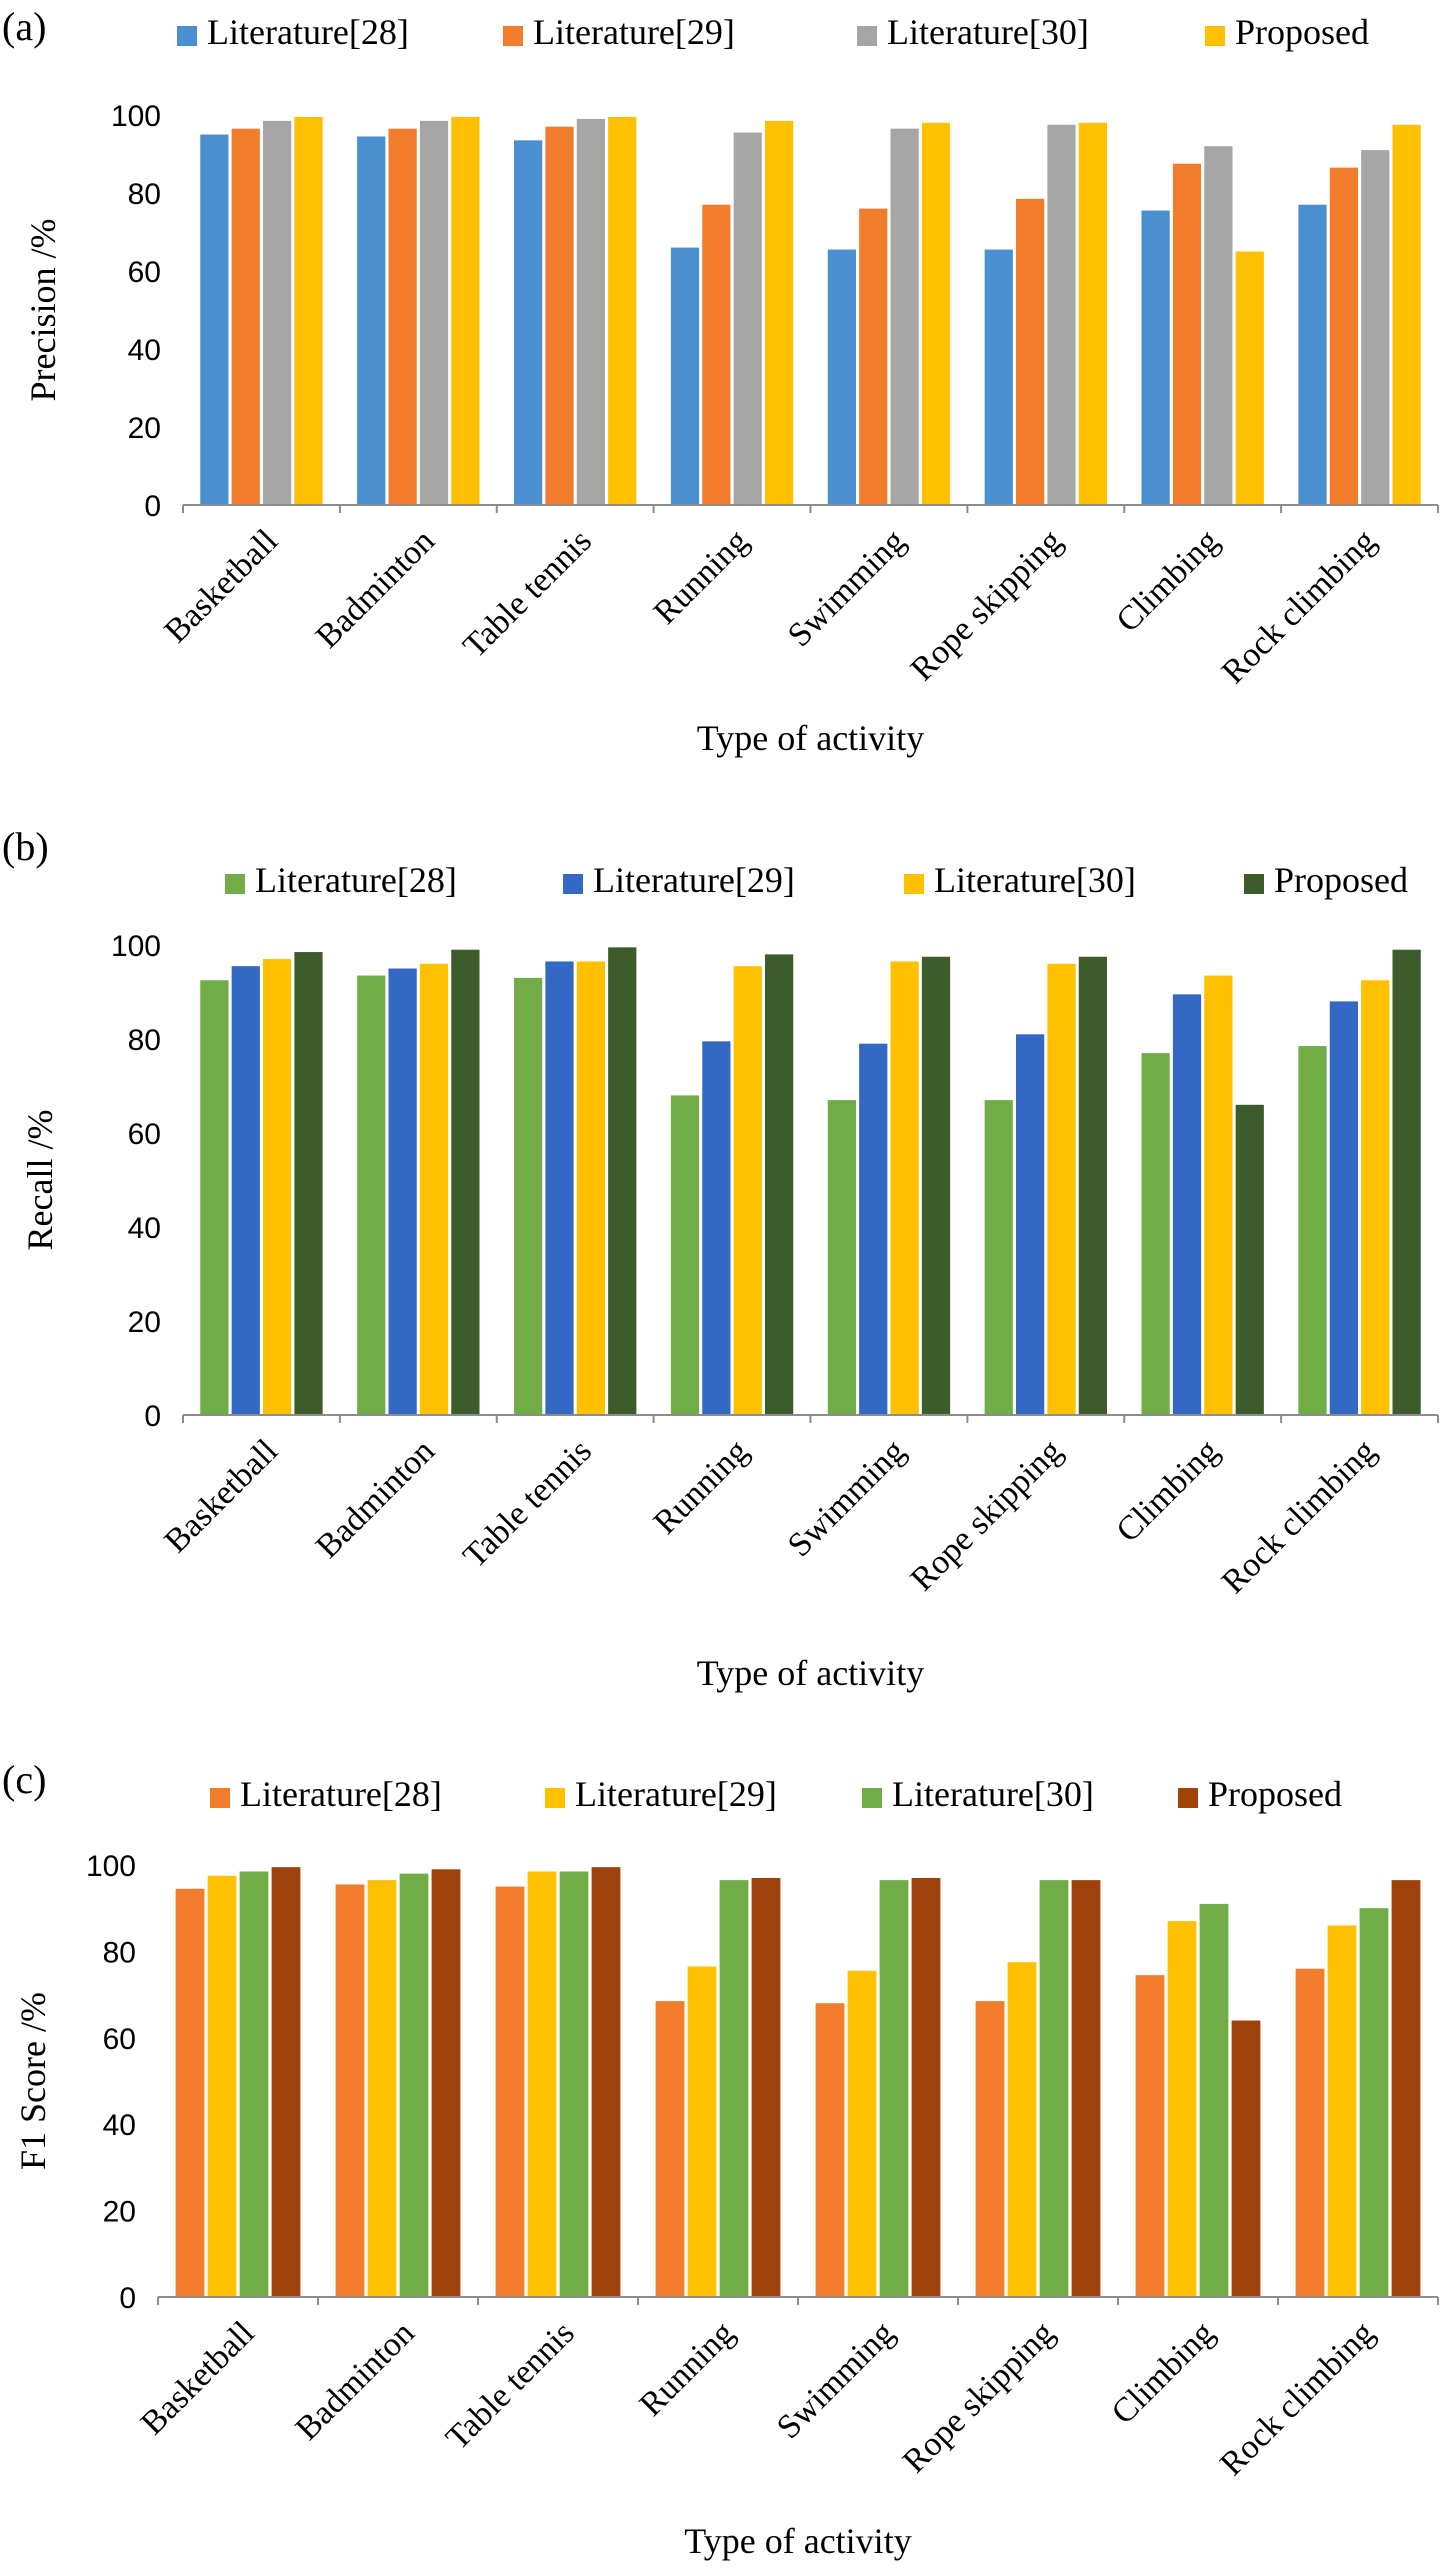 Image resolution: width=1456 pixels, height=2573 pixels. Describe the element at coordinates (987, 605) in the screenshot. I see `x-tick-label: Rope skipping` at that location.